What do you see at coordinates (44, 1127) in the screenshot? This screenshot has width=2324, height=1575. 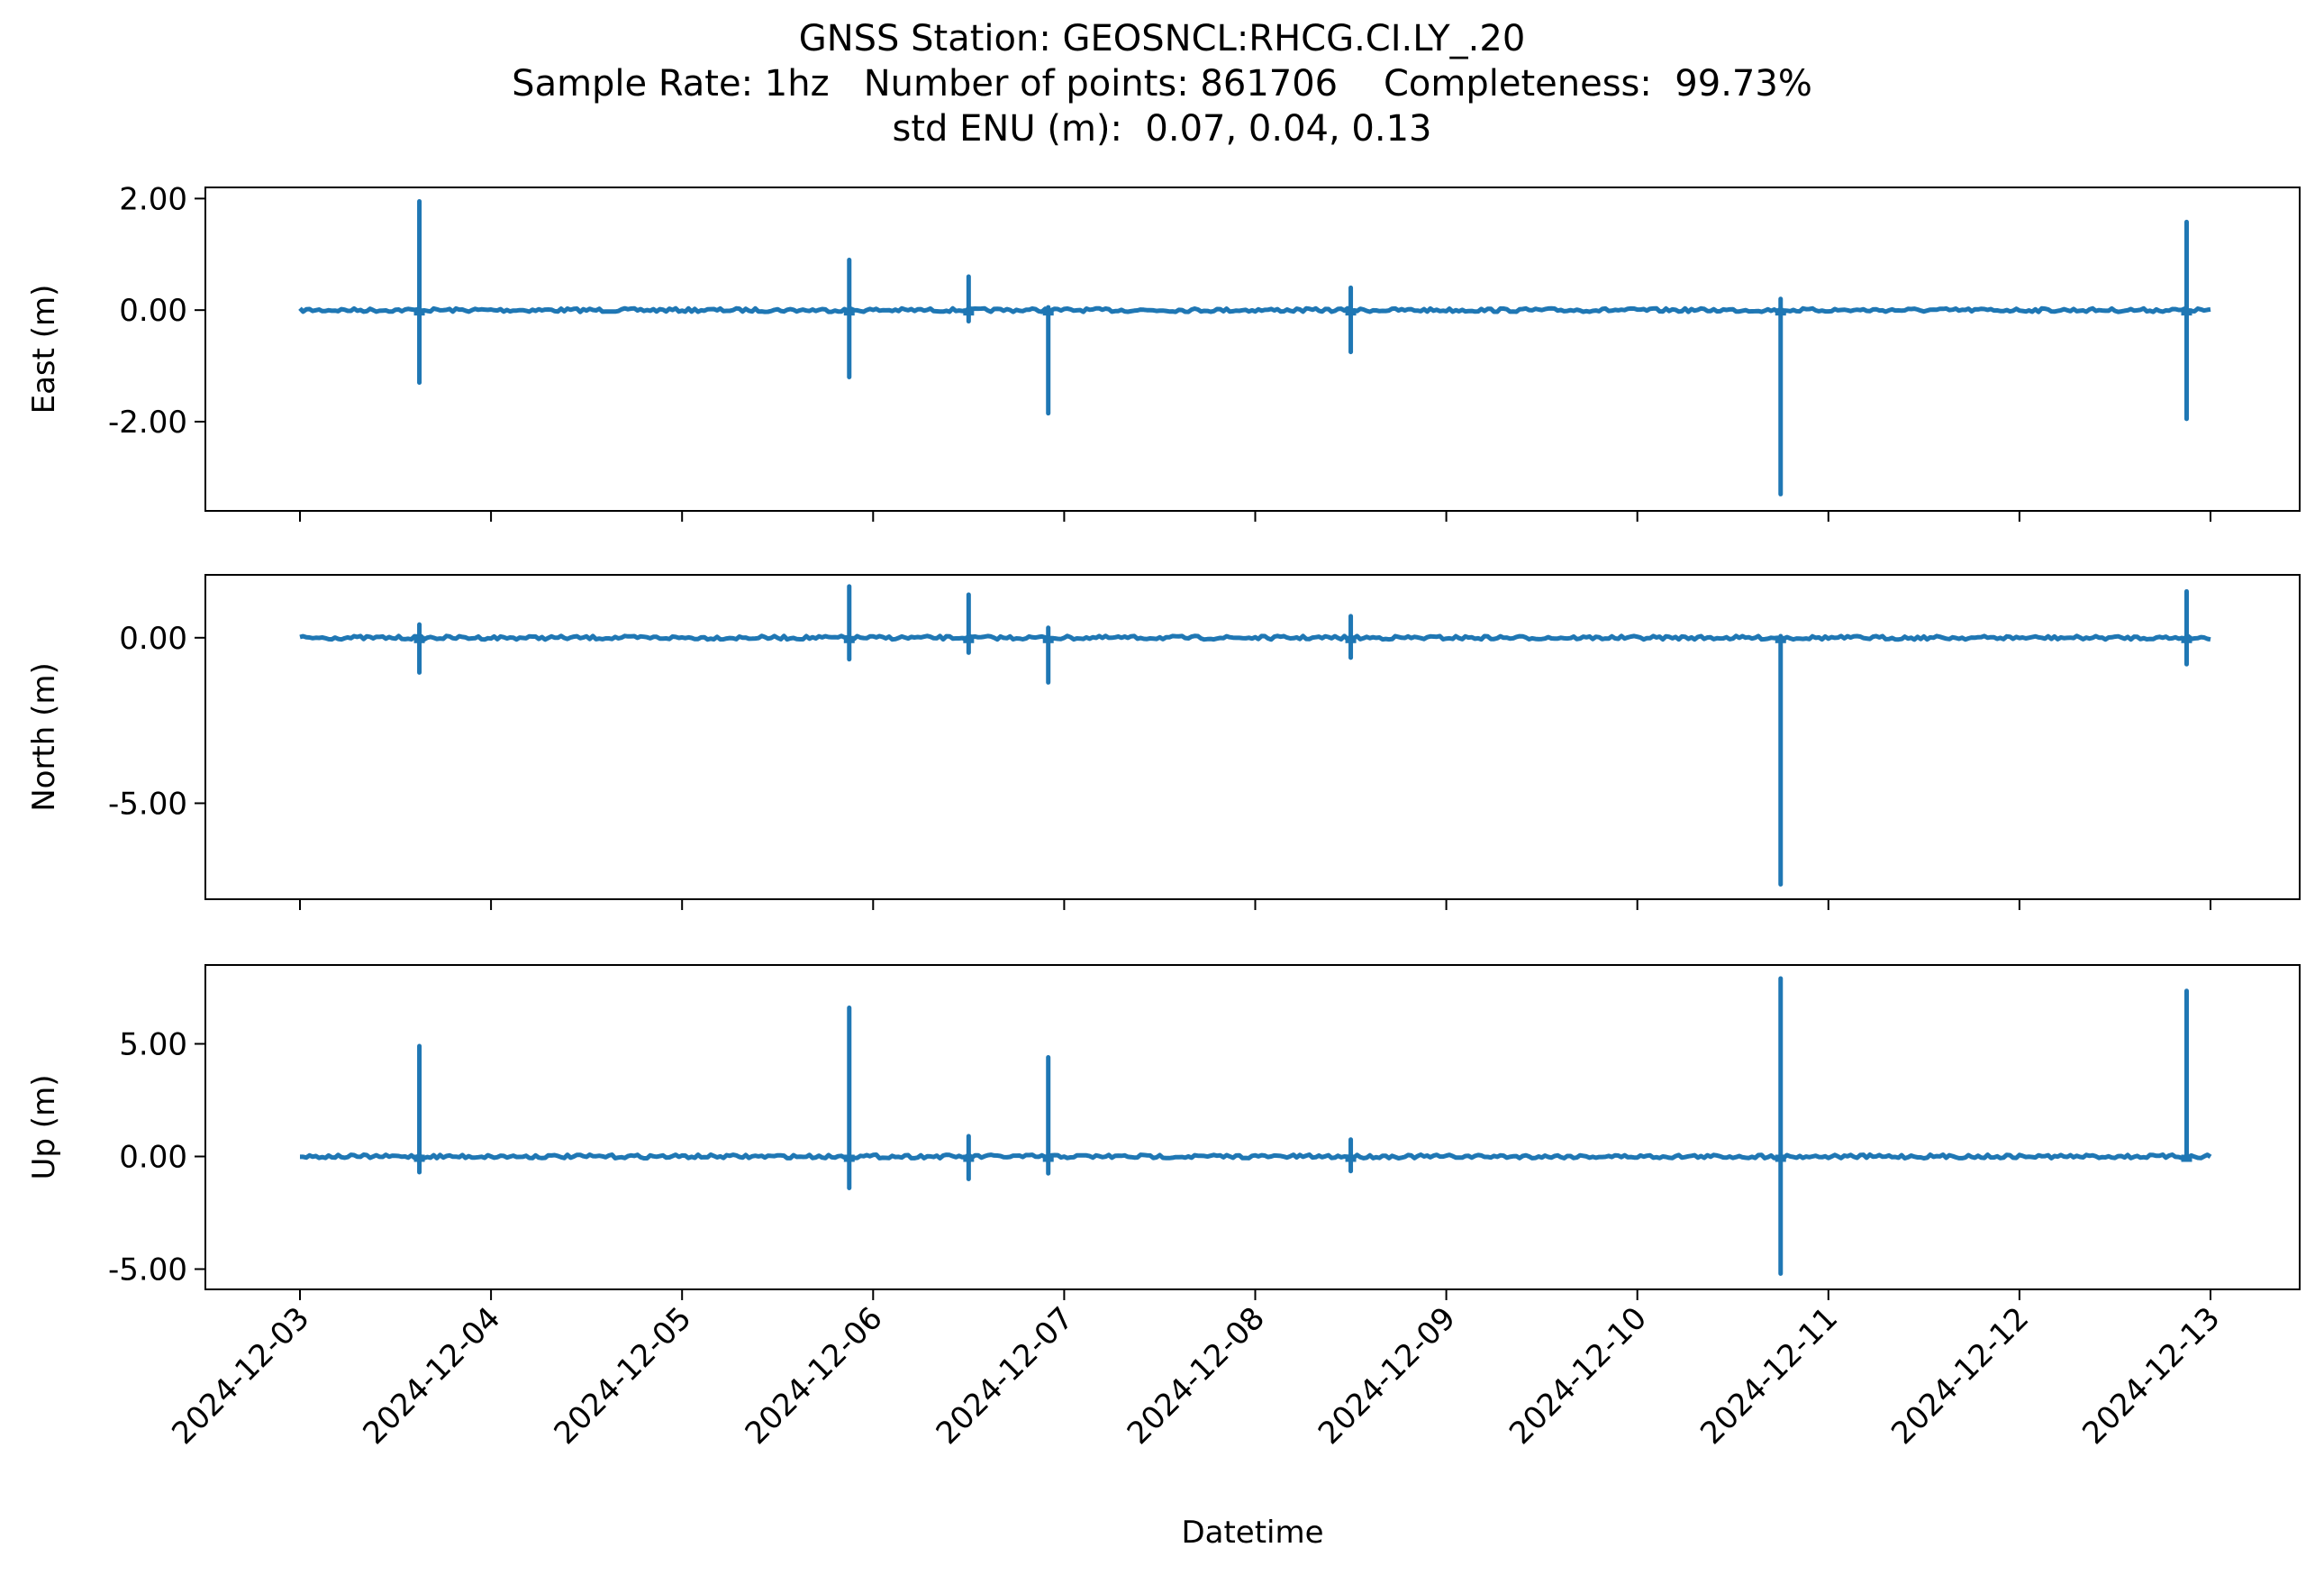 I see `panel-2-ylabel: Up (m)` at bounding box center [44, 1127].